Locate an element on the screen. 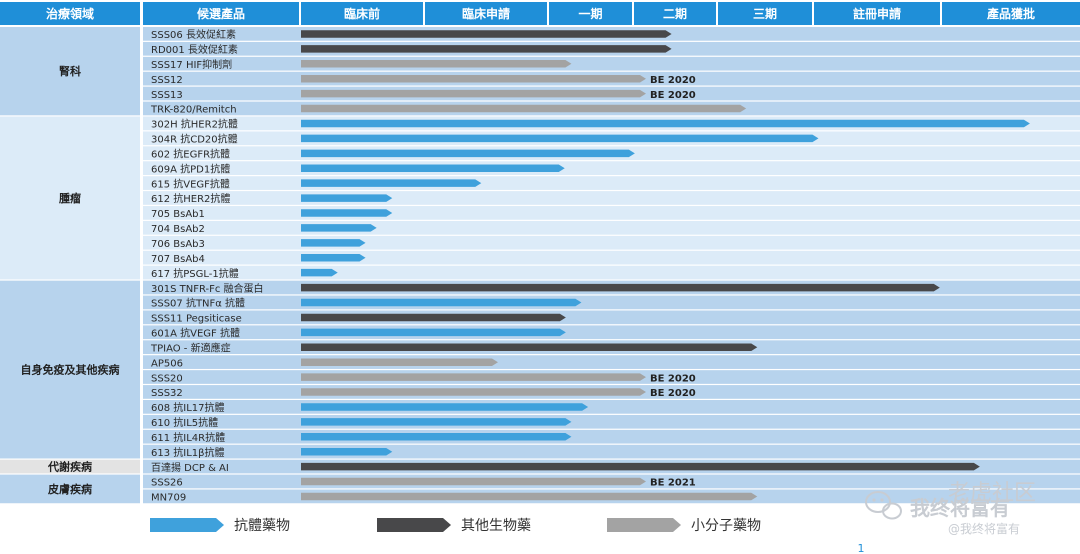 Image resolution: width=1080 pixels, height=554 pixels. bar-note: BE 2021 is located at coordinates (673, 483).